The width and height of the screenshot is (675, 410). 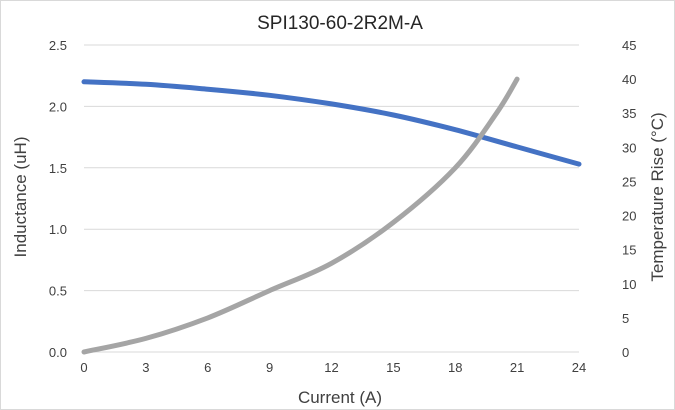 What do you see at coordinates (340, 23) in the screenshot?
I see `chart-title: SPI130-60-2R2M-A` at bounding box center [340, 23].